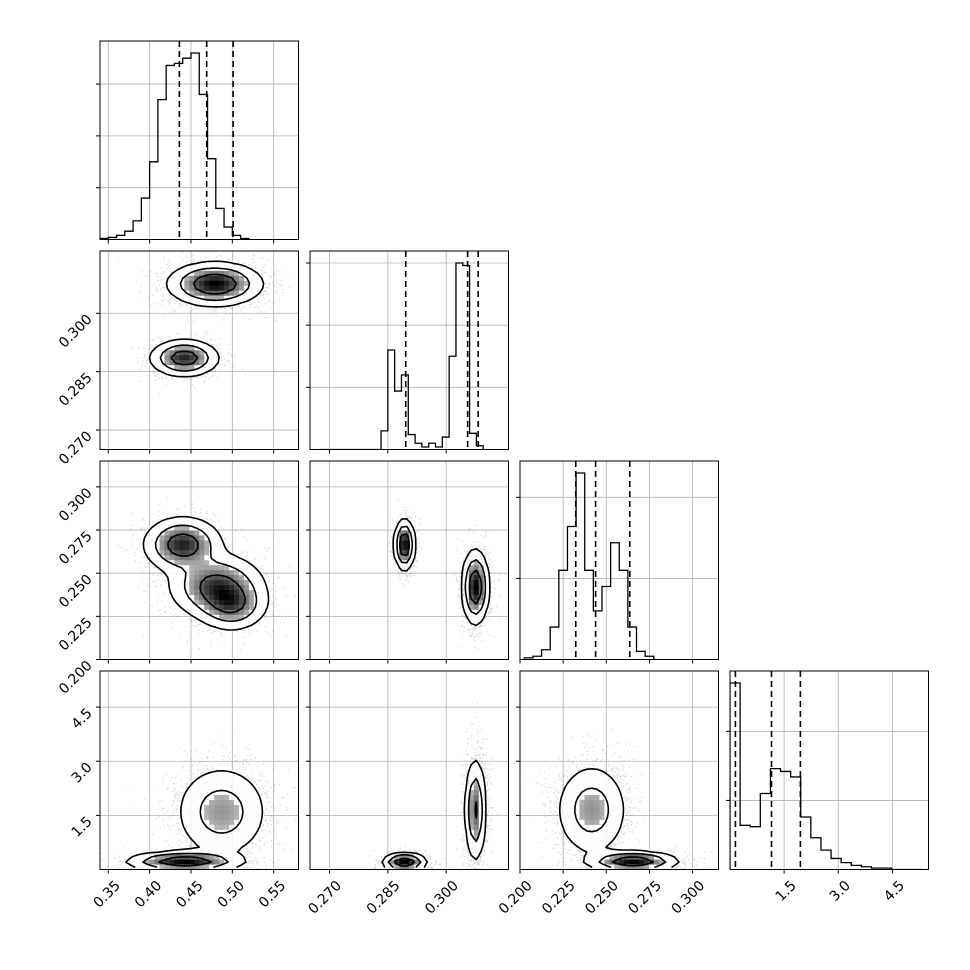 This screenshot has height=970, width=970. Describe the element at coordinates (76, 505) in the screenshot. I see `y-tick-label: 0.300` at that location.